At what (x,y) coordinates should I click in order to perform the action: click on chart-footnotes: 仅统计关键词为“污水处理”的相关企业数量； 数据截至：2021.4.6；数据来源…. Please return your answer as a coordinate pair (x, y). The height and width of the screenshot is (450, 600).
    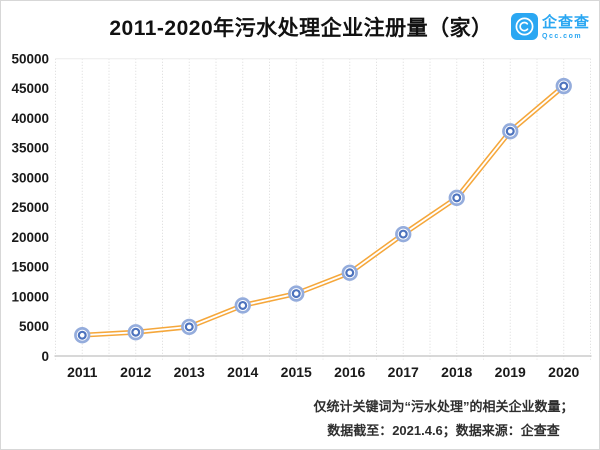
    Looking at the image, I should click on (443, 419).